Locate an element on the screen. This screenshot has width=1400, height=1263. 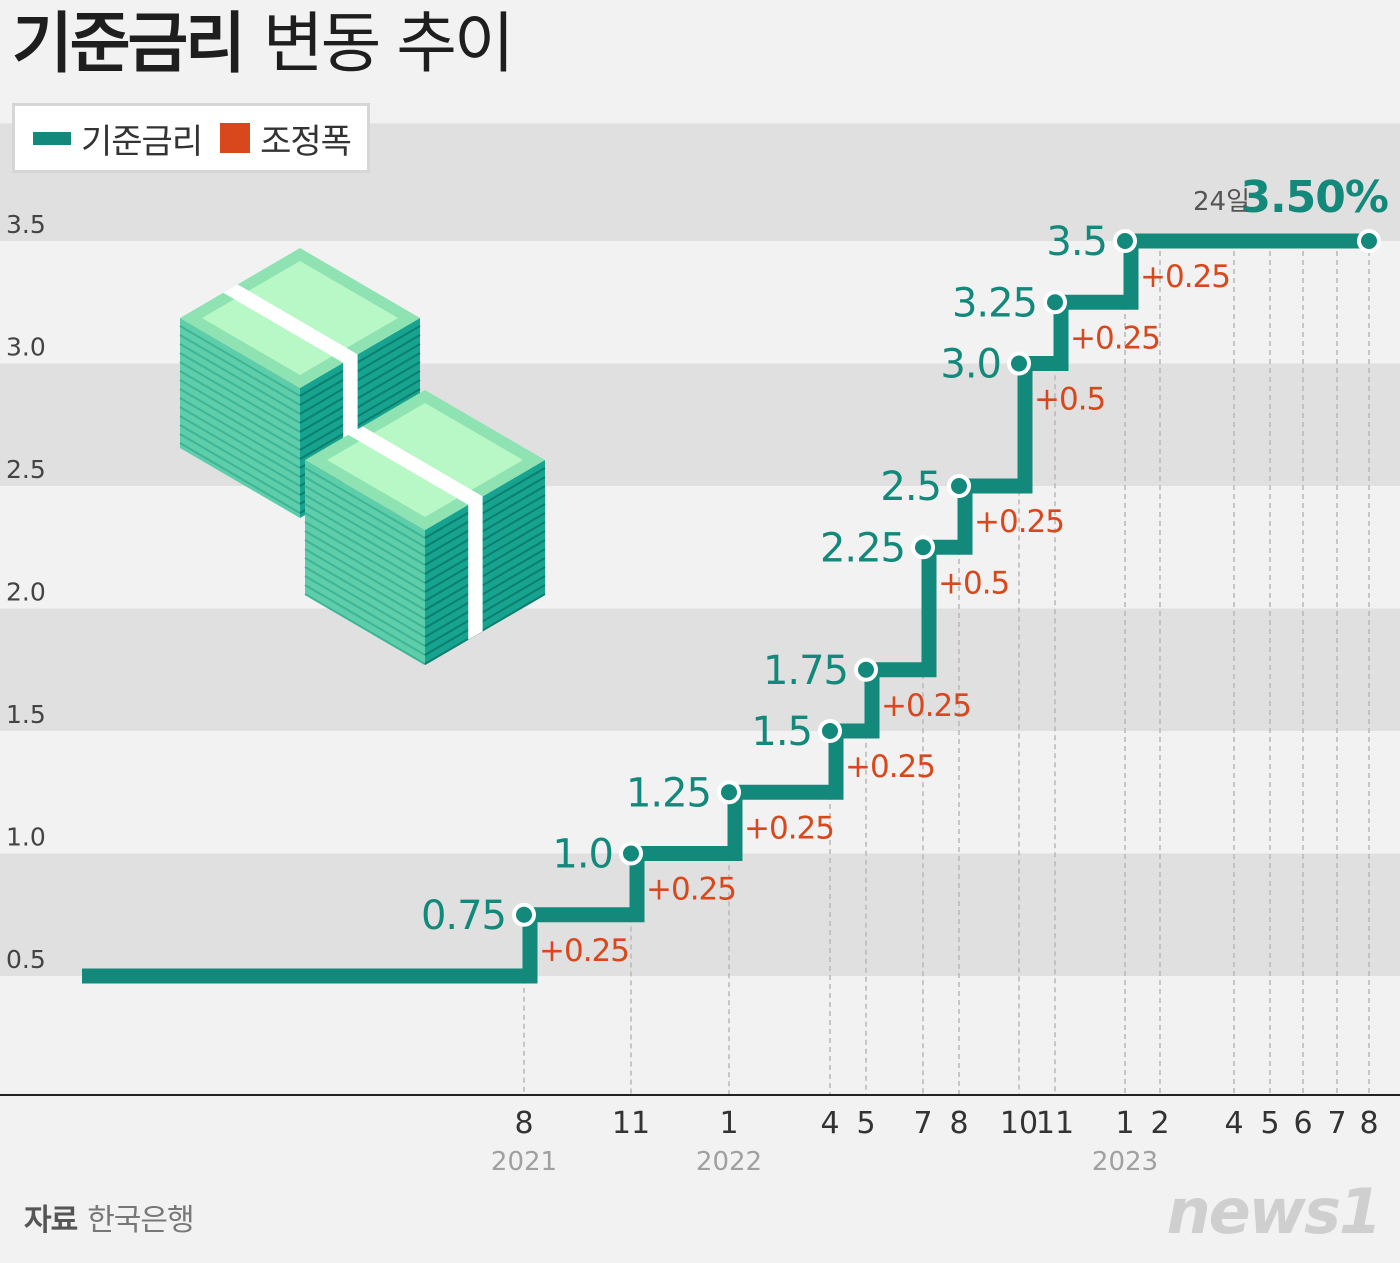
rate-value-label: 3.0 is located at coordinates (970, 365).